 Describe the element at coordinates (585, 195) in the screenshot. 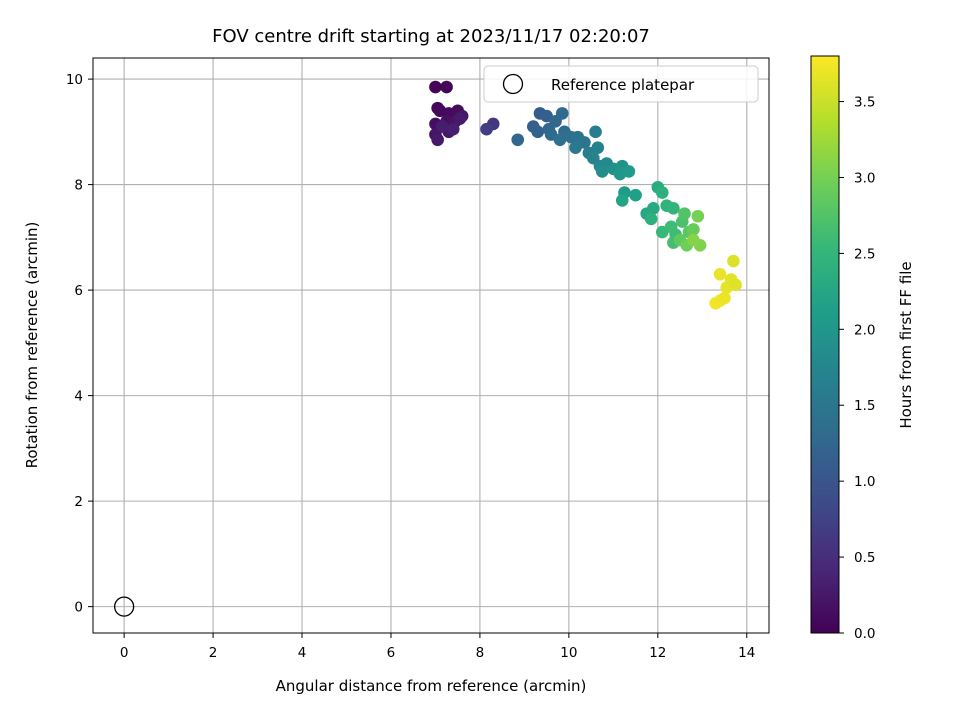

I see `scatter-points` at that location.